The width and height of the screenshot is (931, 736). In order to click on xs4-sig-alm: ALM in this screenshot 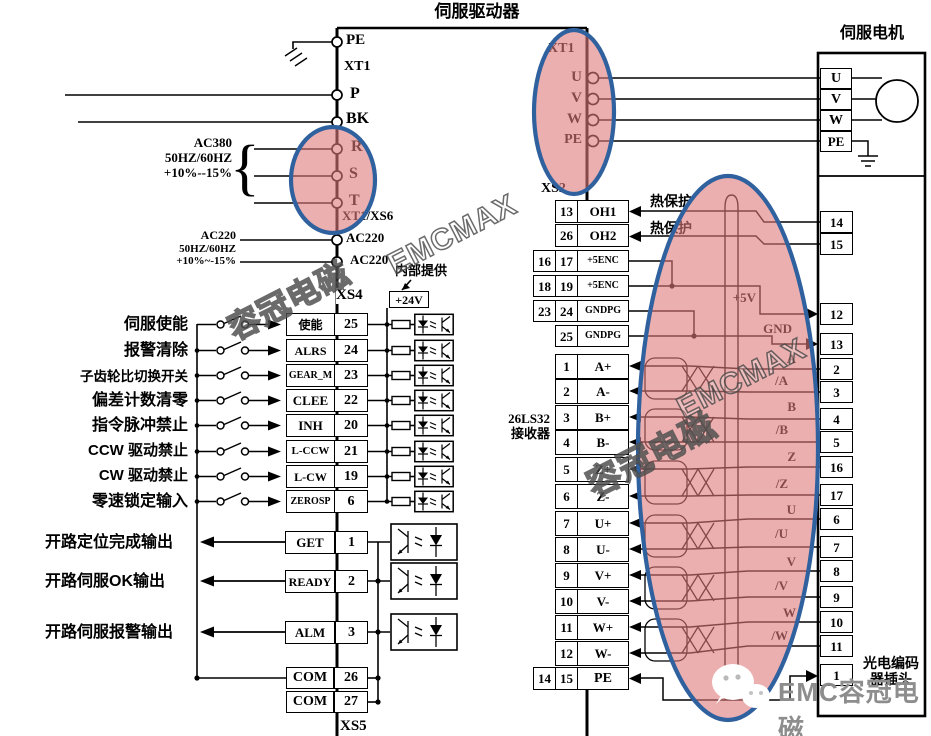, I will do `click(310, 632)`.